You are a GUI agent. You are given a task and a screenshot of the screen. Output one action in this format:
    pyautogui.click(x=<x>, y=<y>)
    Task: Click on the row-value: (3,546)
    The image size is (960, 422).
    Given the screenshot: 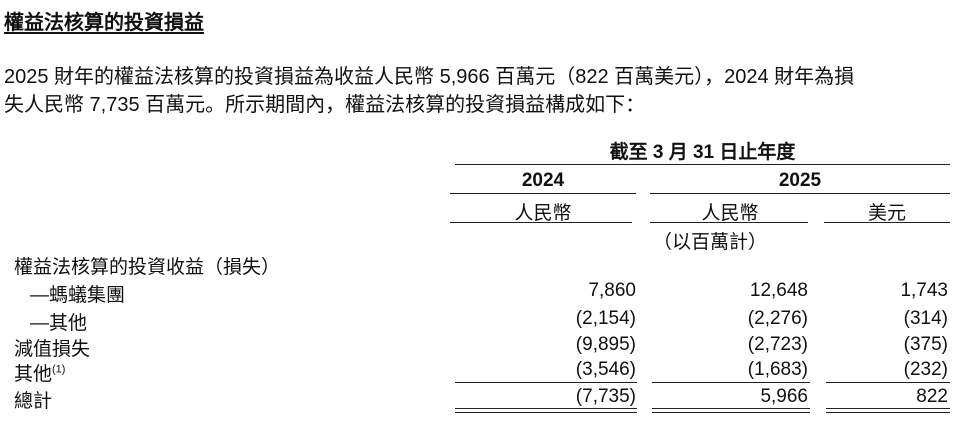 What is the action you would take?
    pyautogui.click(x=605, y=369)
    